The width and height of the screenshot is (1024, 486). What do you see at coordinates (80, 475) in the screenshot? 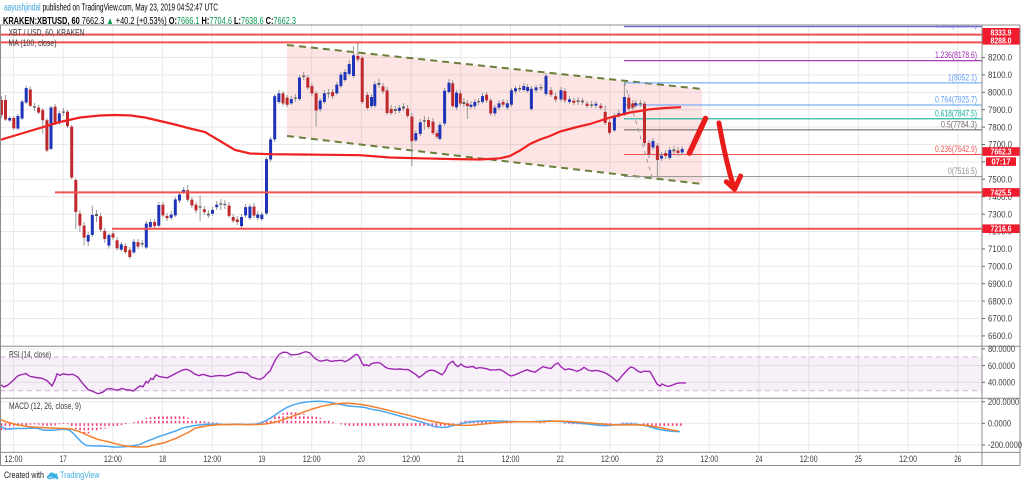
I see `svg-text: TradingView` at bounding box center [80, 475].